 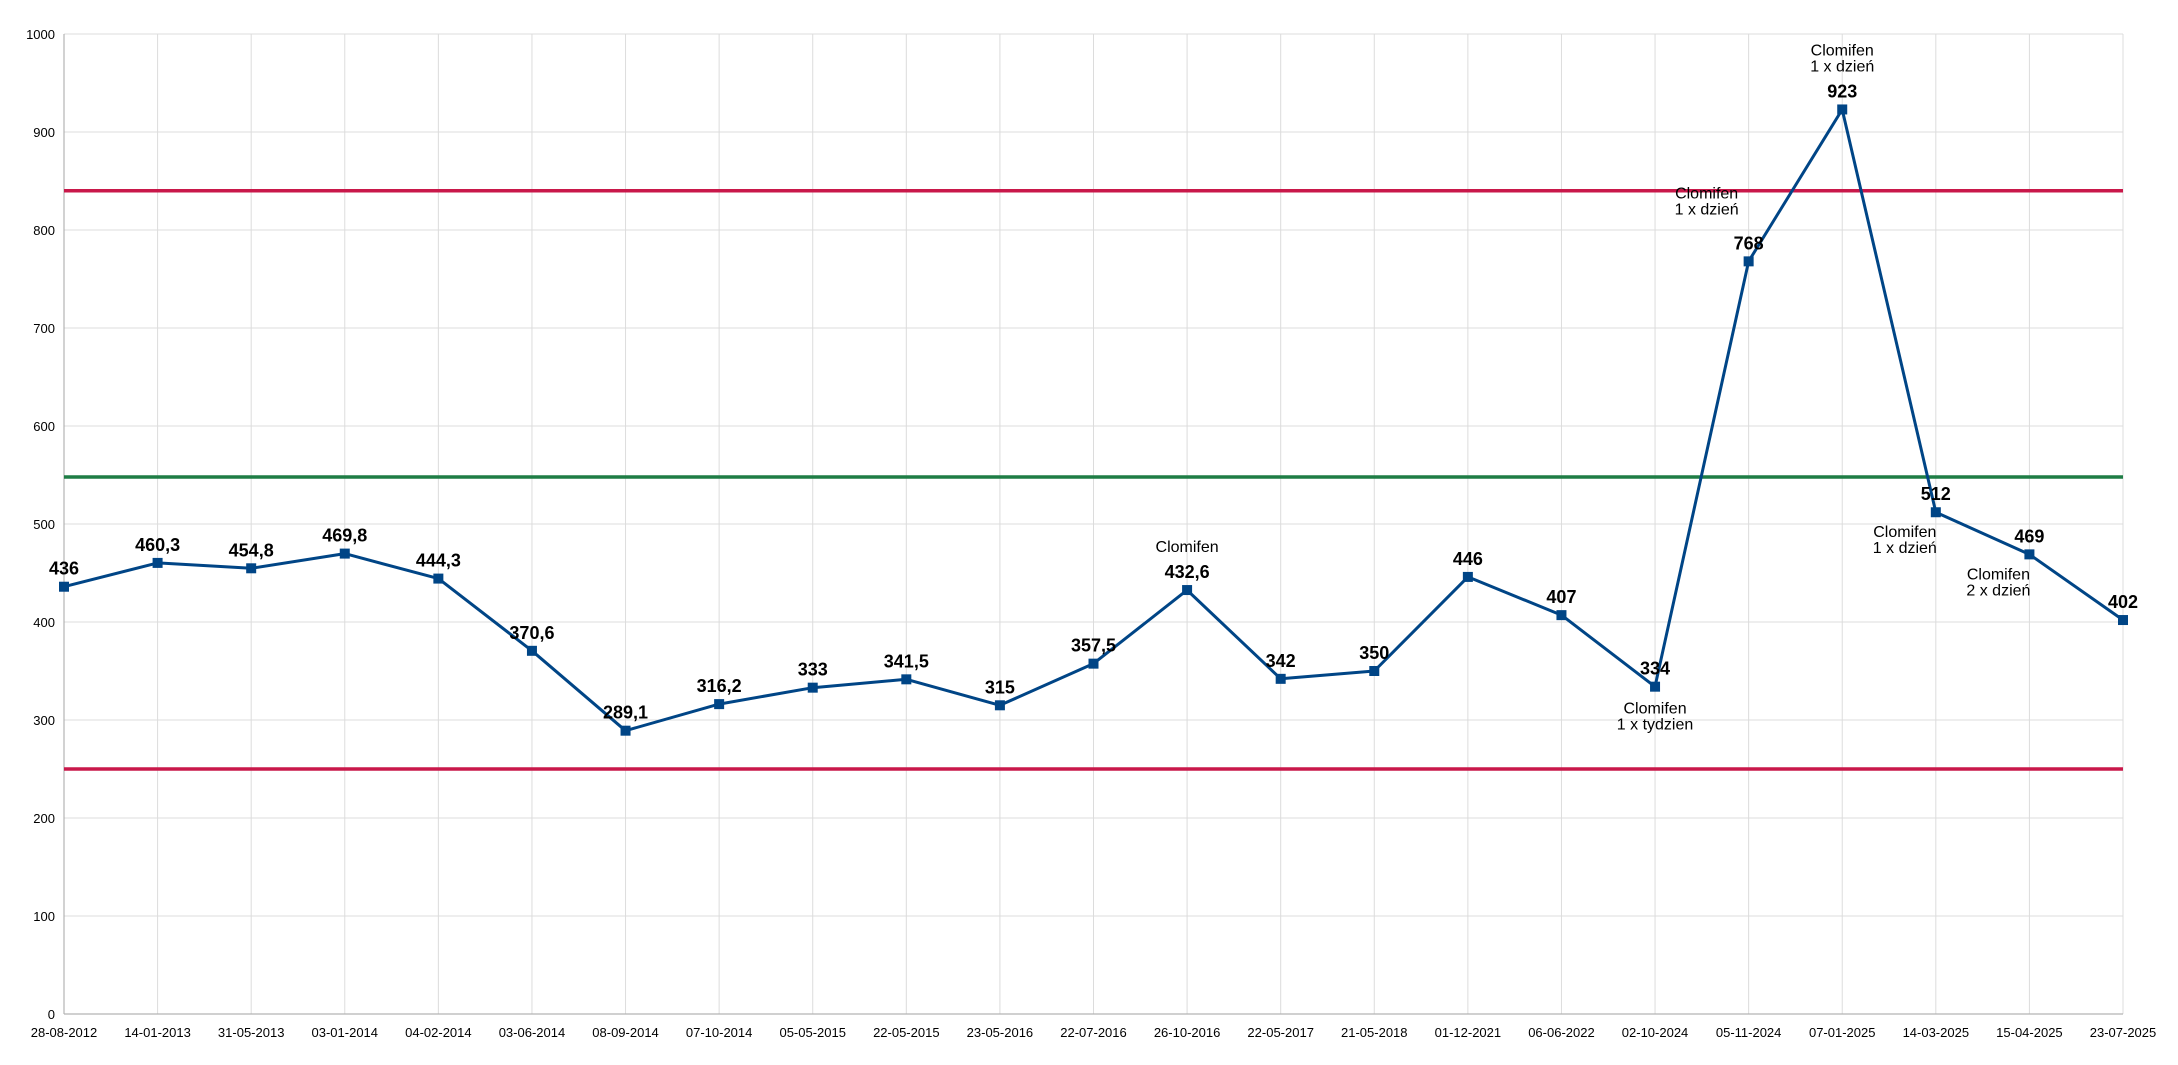 I want to click on data-label: 446, so click(x=1468, y=559).